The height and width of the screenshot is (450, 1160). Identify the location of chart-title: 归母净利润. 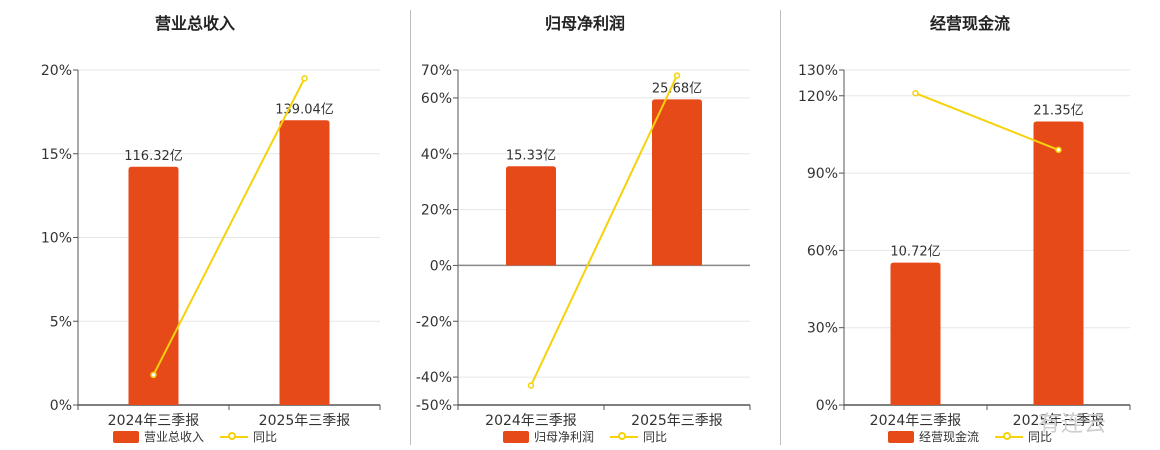
(584, 23).